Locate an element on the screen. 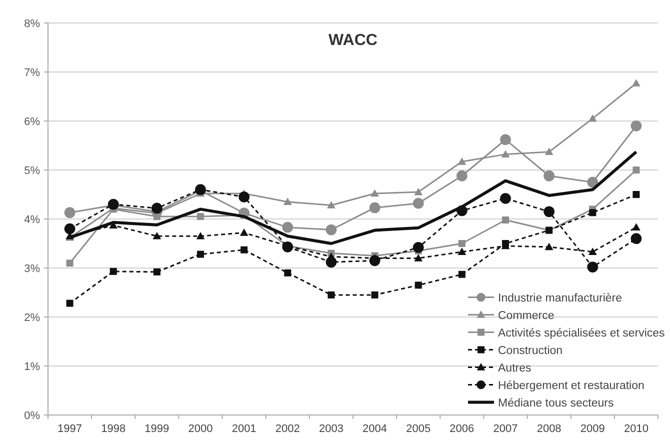 This screenshot has width=670, height=443. legend-label: Activités spécialisées et services is located at coordinates (582, 333).